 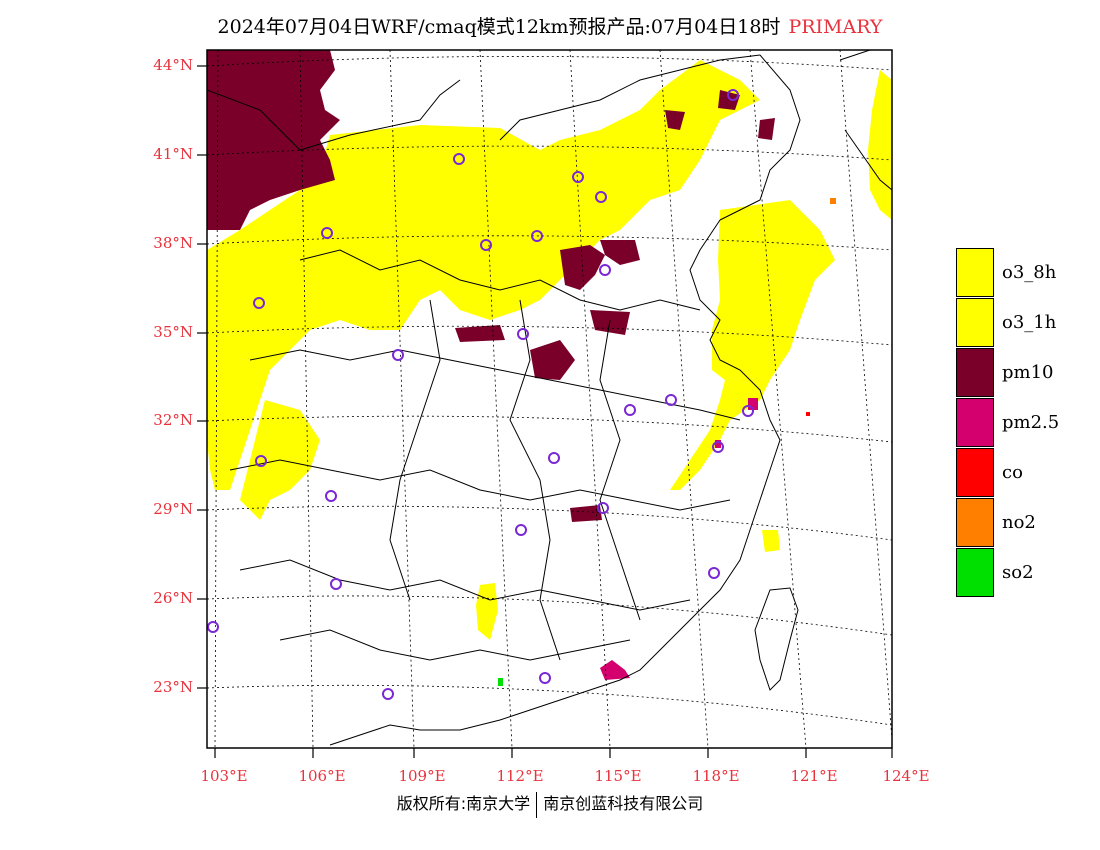 I want to click on lat-label: 23°N, so click(x=173, y=687).